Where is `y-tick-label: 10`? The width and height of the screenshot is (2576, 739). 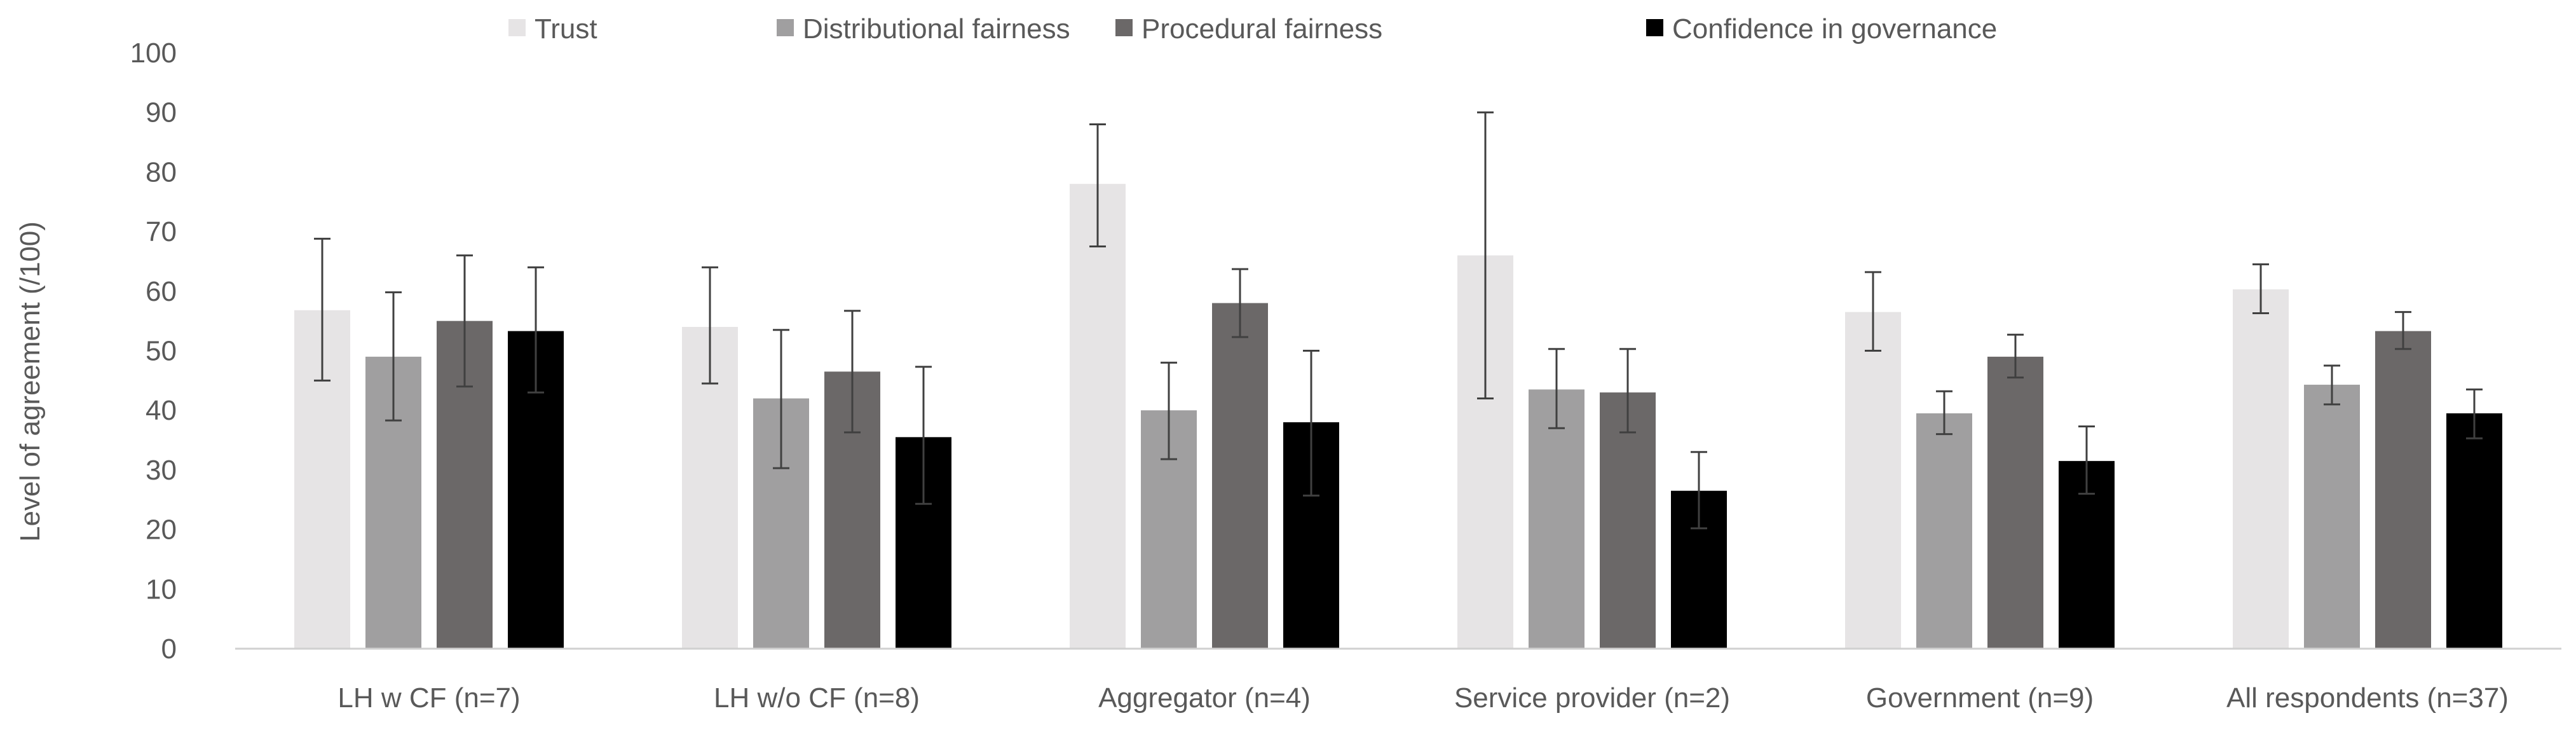 y-tick-label: 10 is located at coordinates (161, 589).